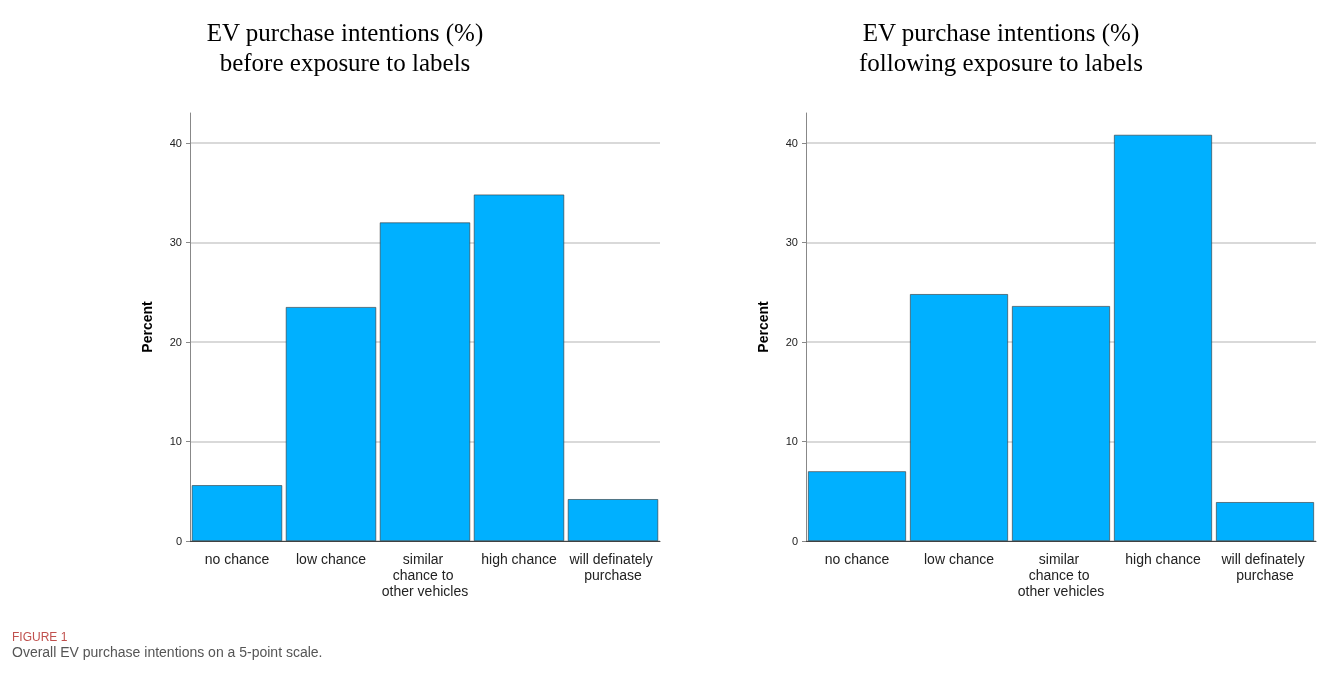  Describe the element at coordinates (1001, 47) in the screenshot. I see `chart-title: EV purchase intentions (%) following exposure to labels` at that location.